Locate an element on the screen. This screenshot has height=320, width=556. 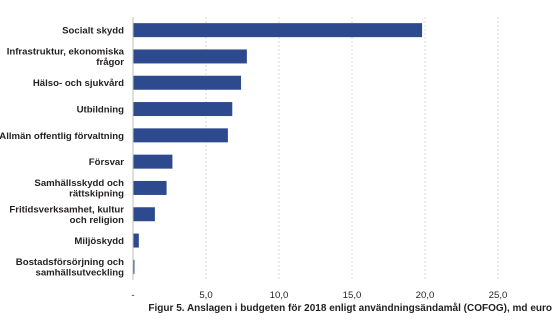
category-label: Socialt skydd is located at coordinates (93, 31).